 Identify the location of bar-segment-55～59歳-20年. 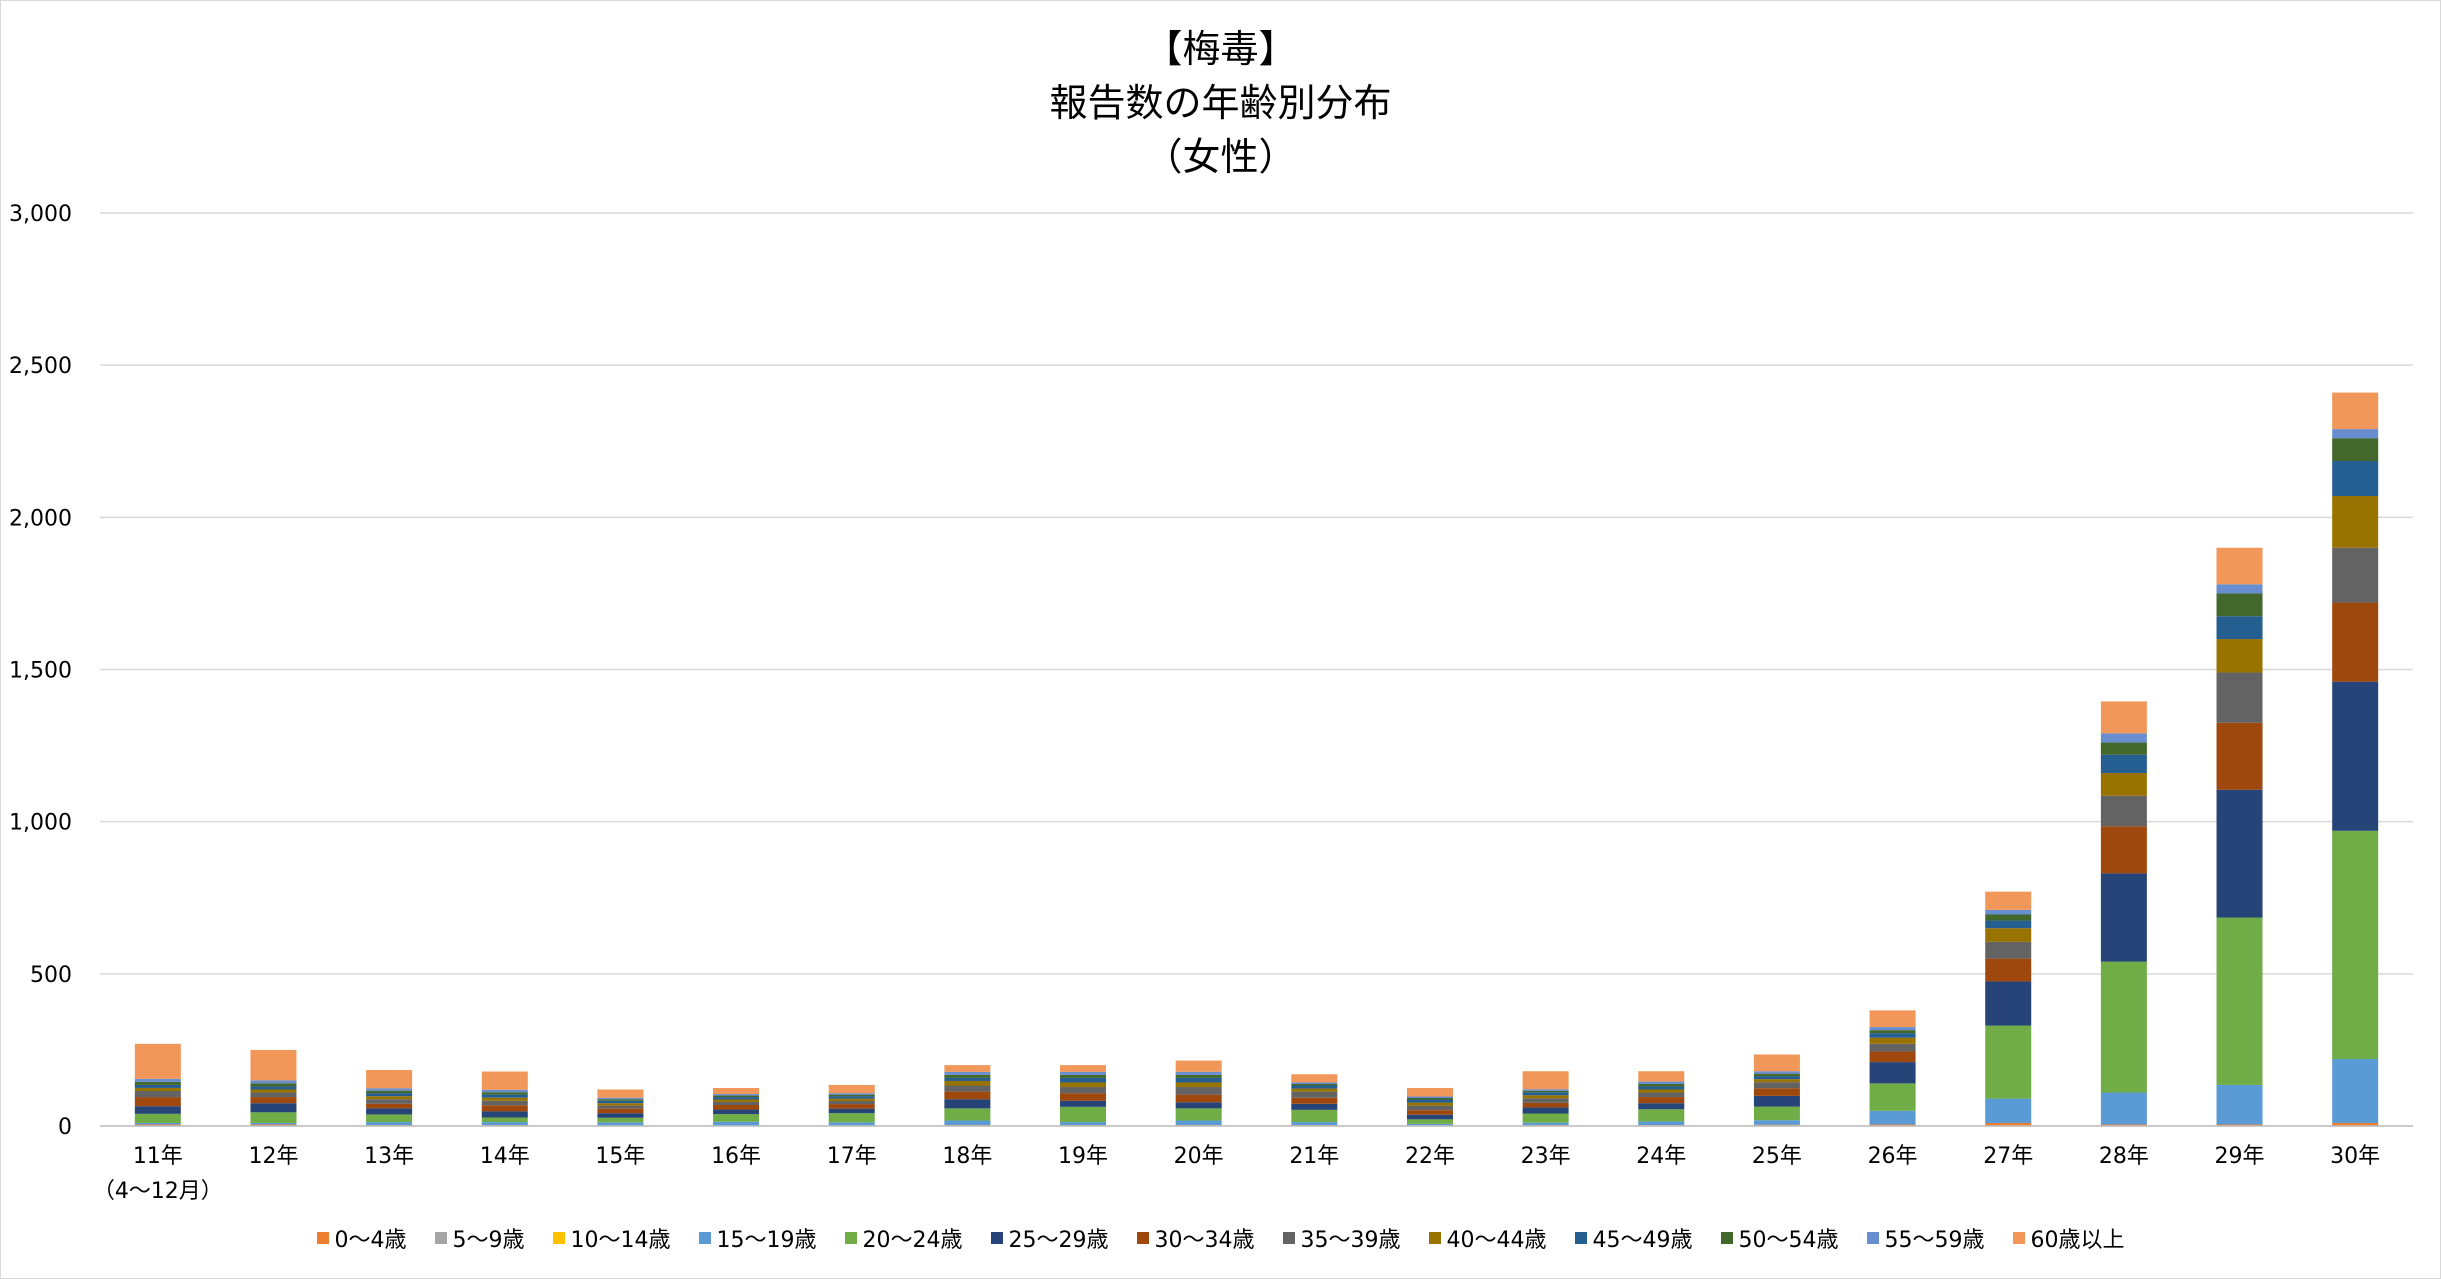
(1198, 1073).